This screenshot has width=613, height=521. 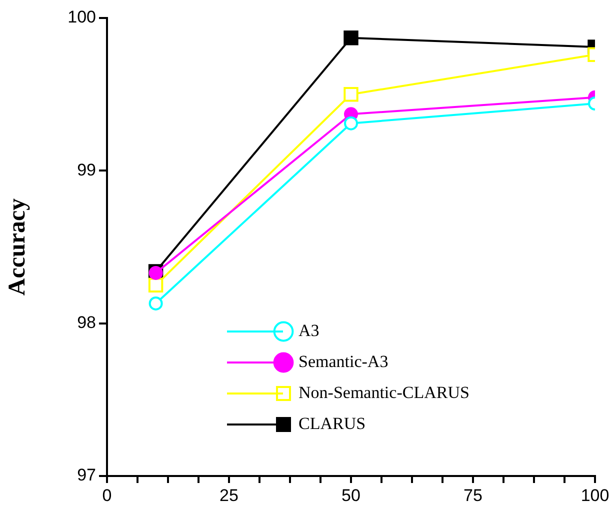 I want to click on legend-label: Non-Semantic-CLARUS, so click(x=384, y=392).